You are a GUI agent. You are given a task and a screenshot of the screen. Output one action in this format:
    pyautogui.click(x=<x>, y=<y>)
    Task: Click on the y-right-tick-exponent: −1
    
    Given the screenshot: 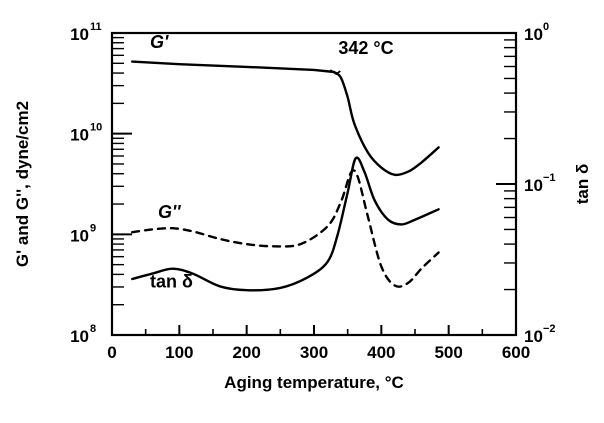 What is the action you would take?
    pyautogui.click(x=549, y=178)
    